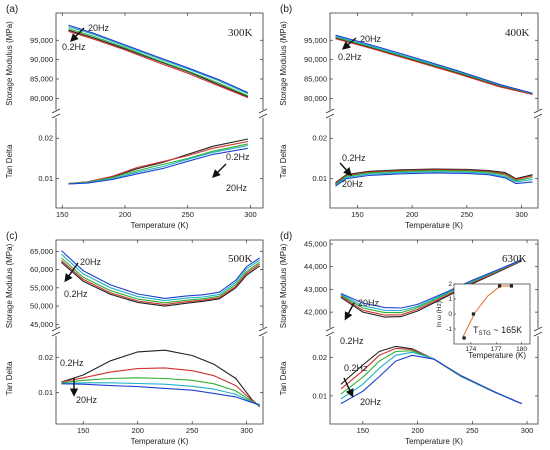 The width and height of the screenshot is (550, 450). I want to click on inset-x-axis-title: Temperature (K), so click(497, 355).